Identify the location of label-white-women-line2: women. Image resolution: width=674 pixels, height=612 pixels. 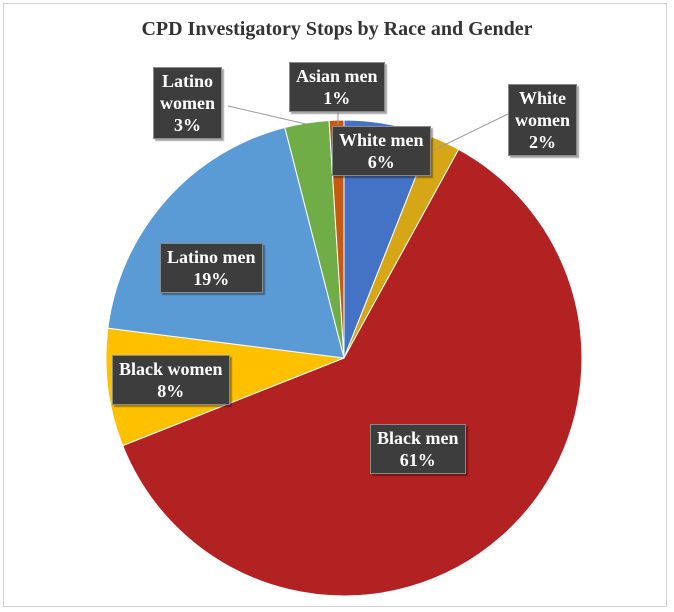
(542, 120).